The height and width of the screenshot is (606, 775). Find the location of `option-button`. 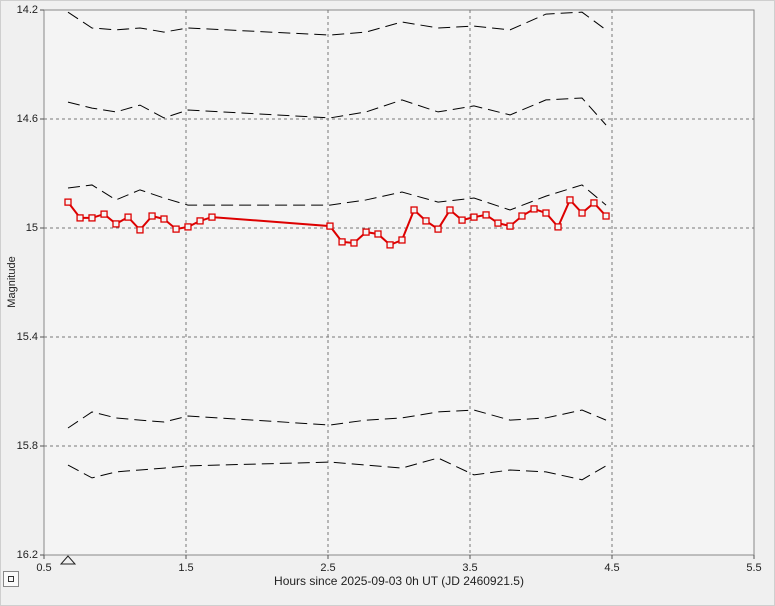

option-button is located at coordinates (11, 579).